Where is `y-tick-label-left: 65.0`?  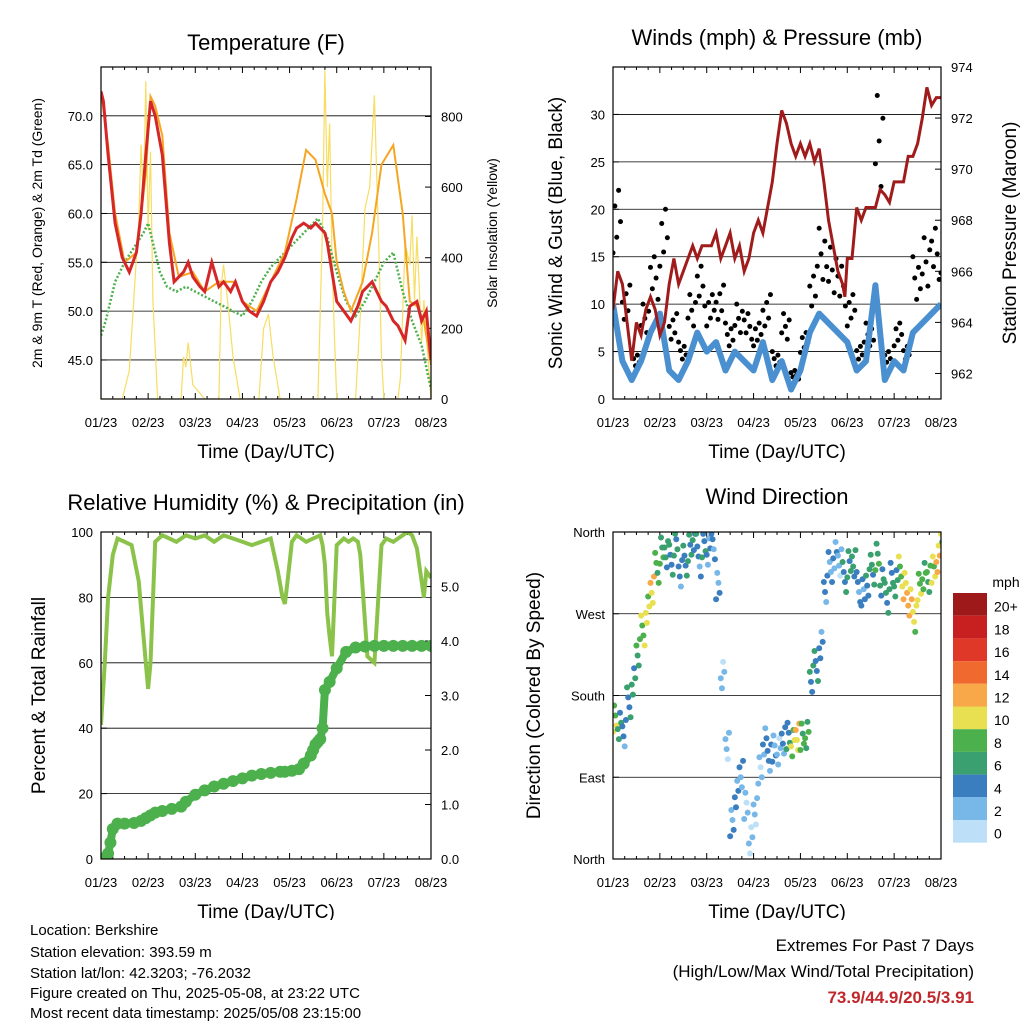 y-tick-label-left: 65.0 is located at coordinates (80, 165).